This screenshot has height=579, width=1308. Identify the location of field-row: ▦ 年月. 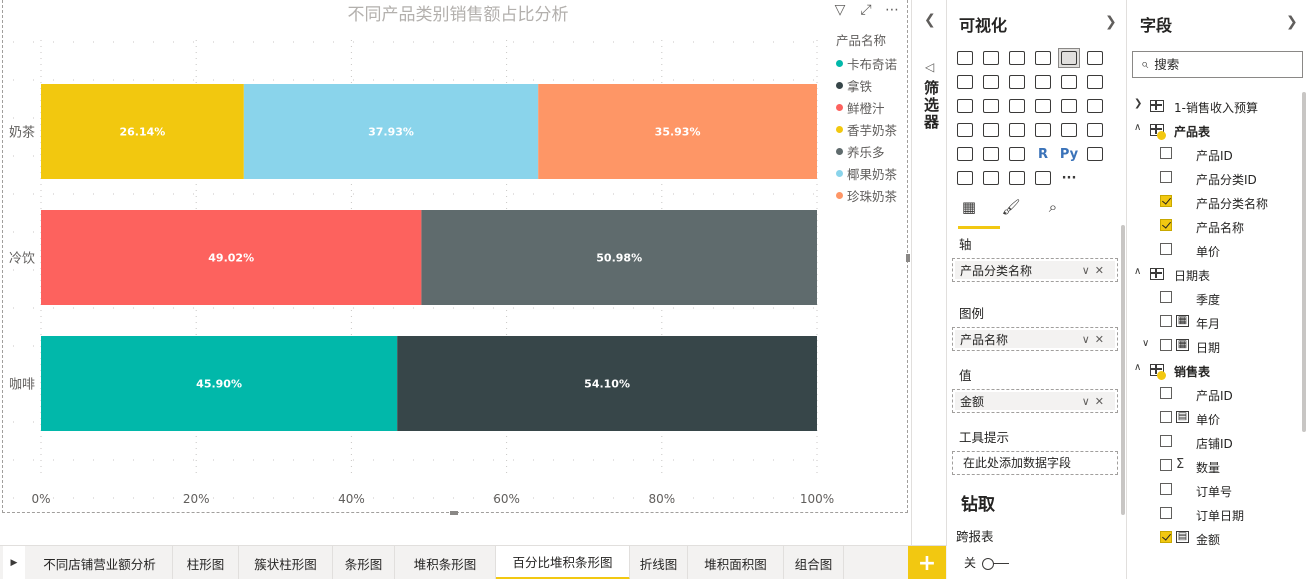
(1216, 322).